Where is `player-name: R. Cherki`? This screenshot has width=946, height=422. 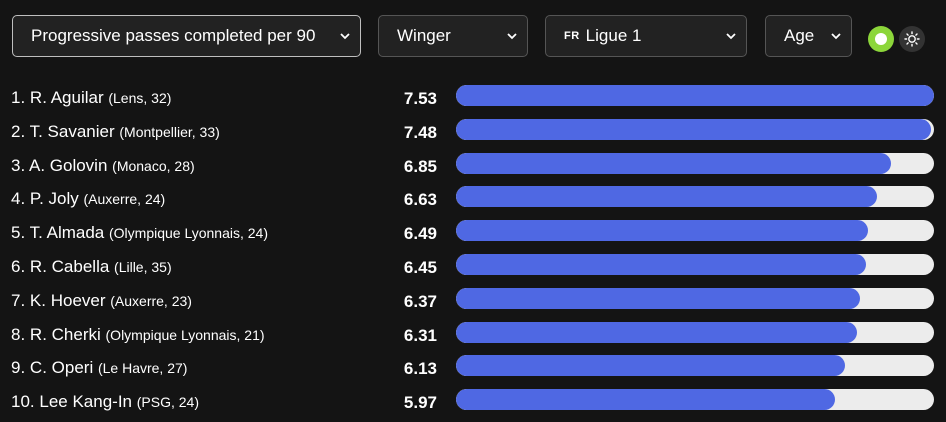 player-name: R. Cherki is located at coordinates (65, 334).